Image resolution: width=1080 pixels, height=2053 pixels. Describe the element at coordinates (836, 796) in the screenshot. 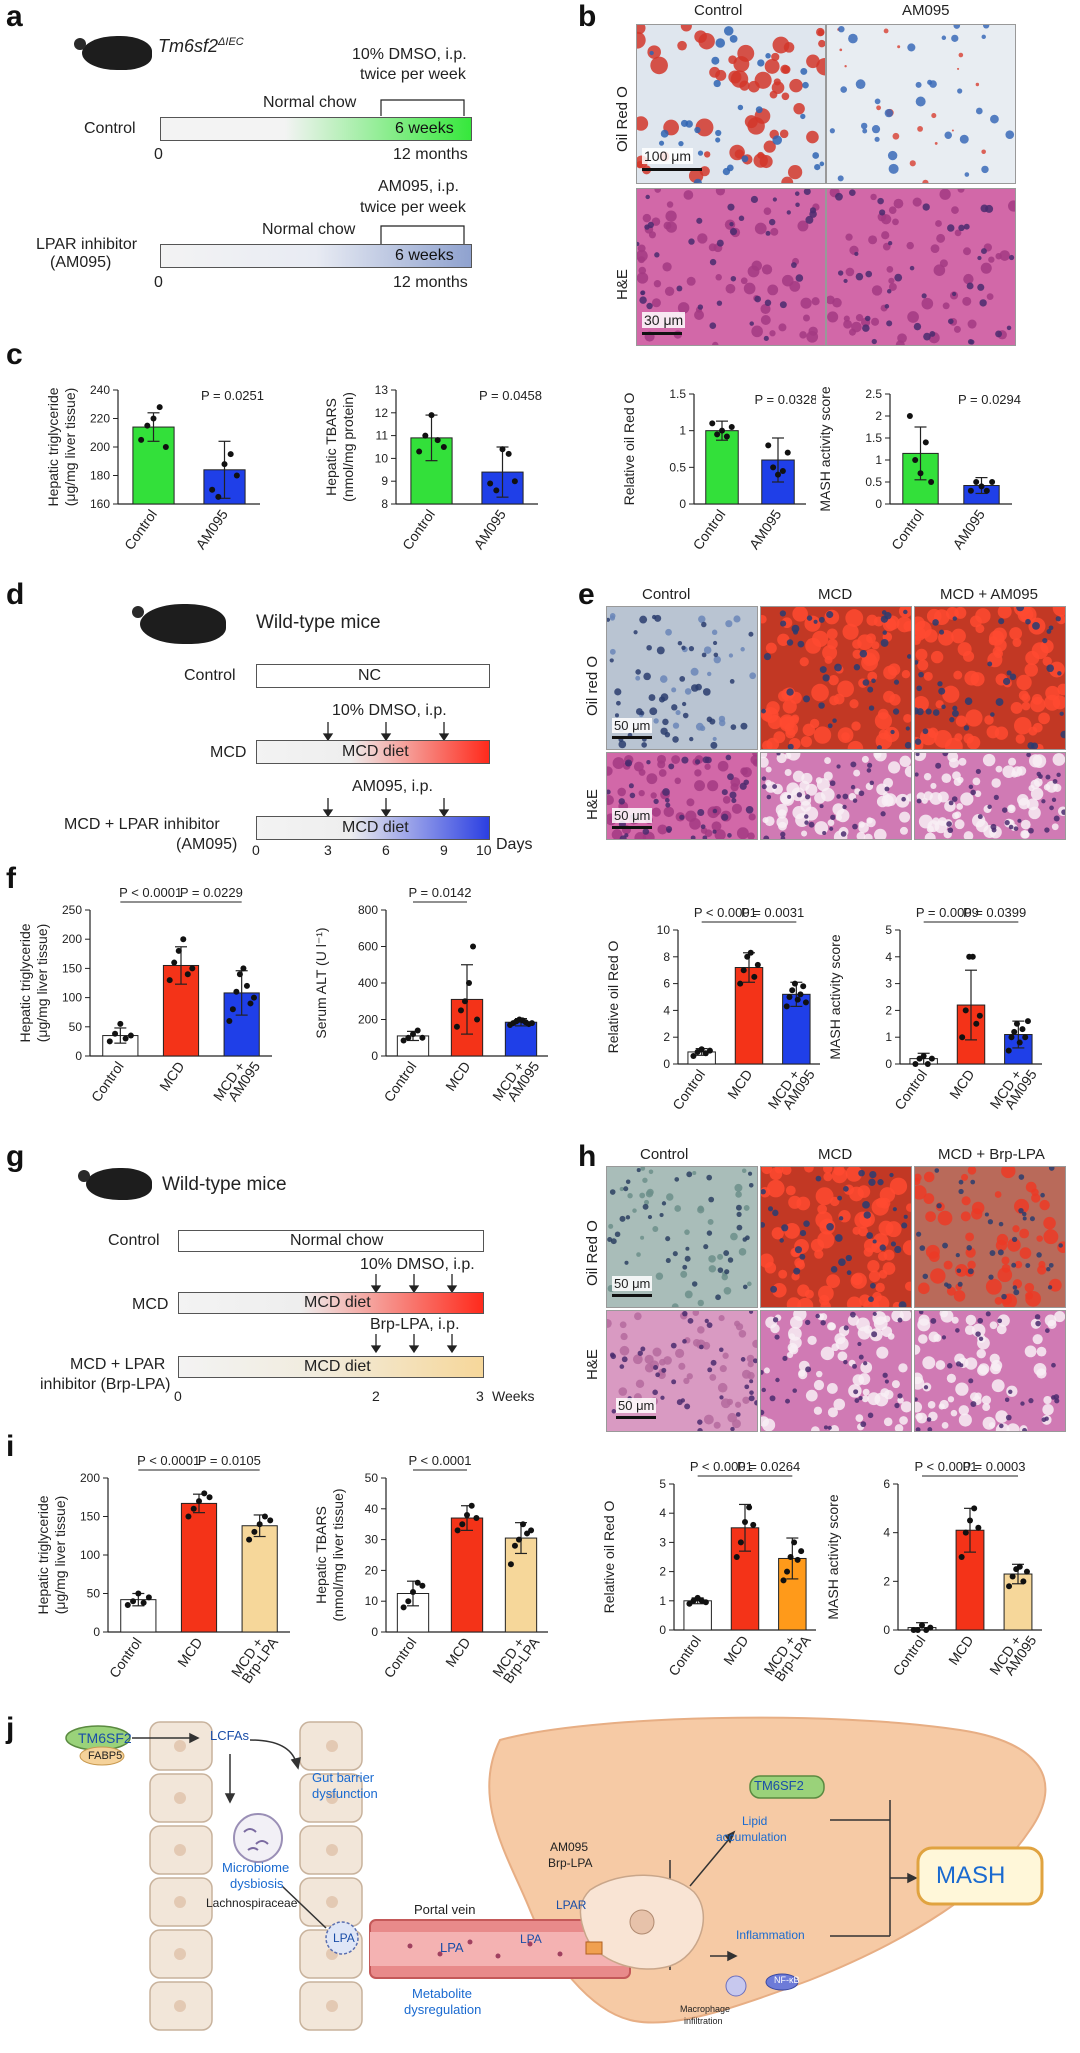

I see `e-img-he-mcd` at that location.